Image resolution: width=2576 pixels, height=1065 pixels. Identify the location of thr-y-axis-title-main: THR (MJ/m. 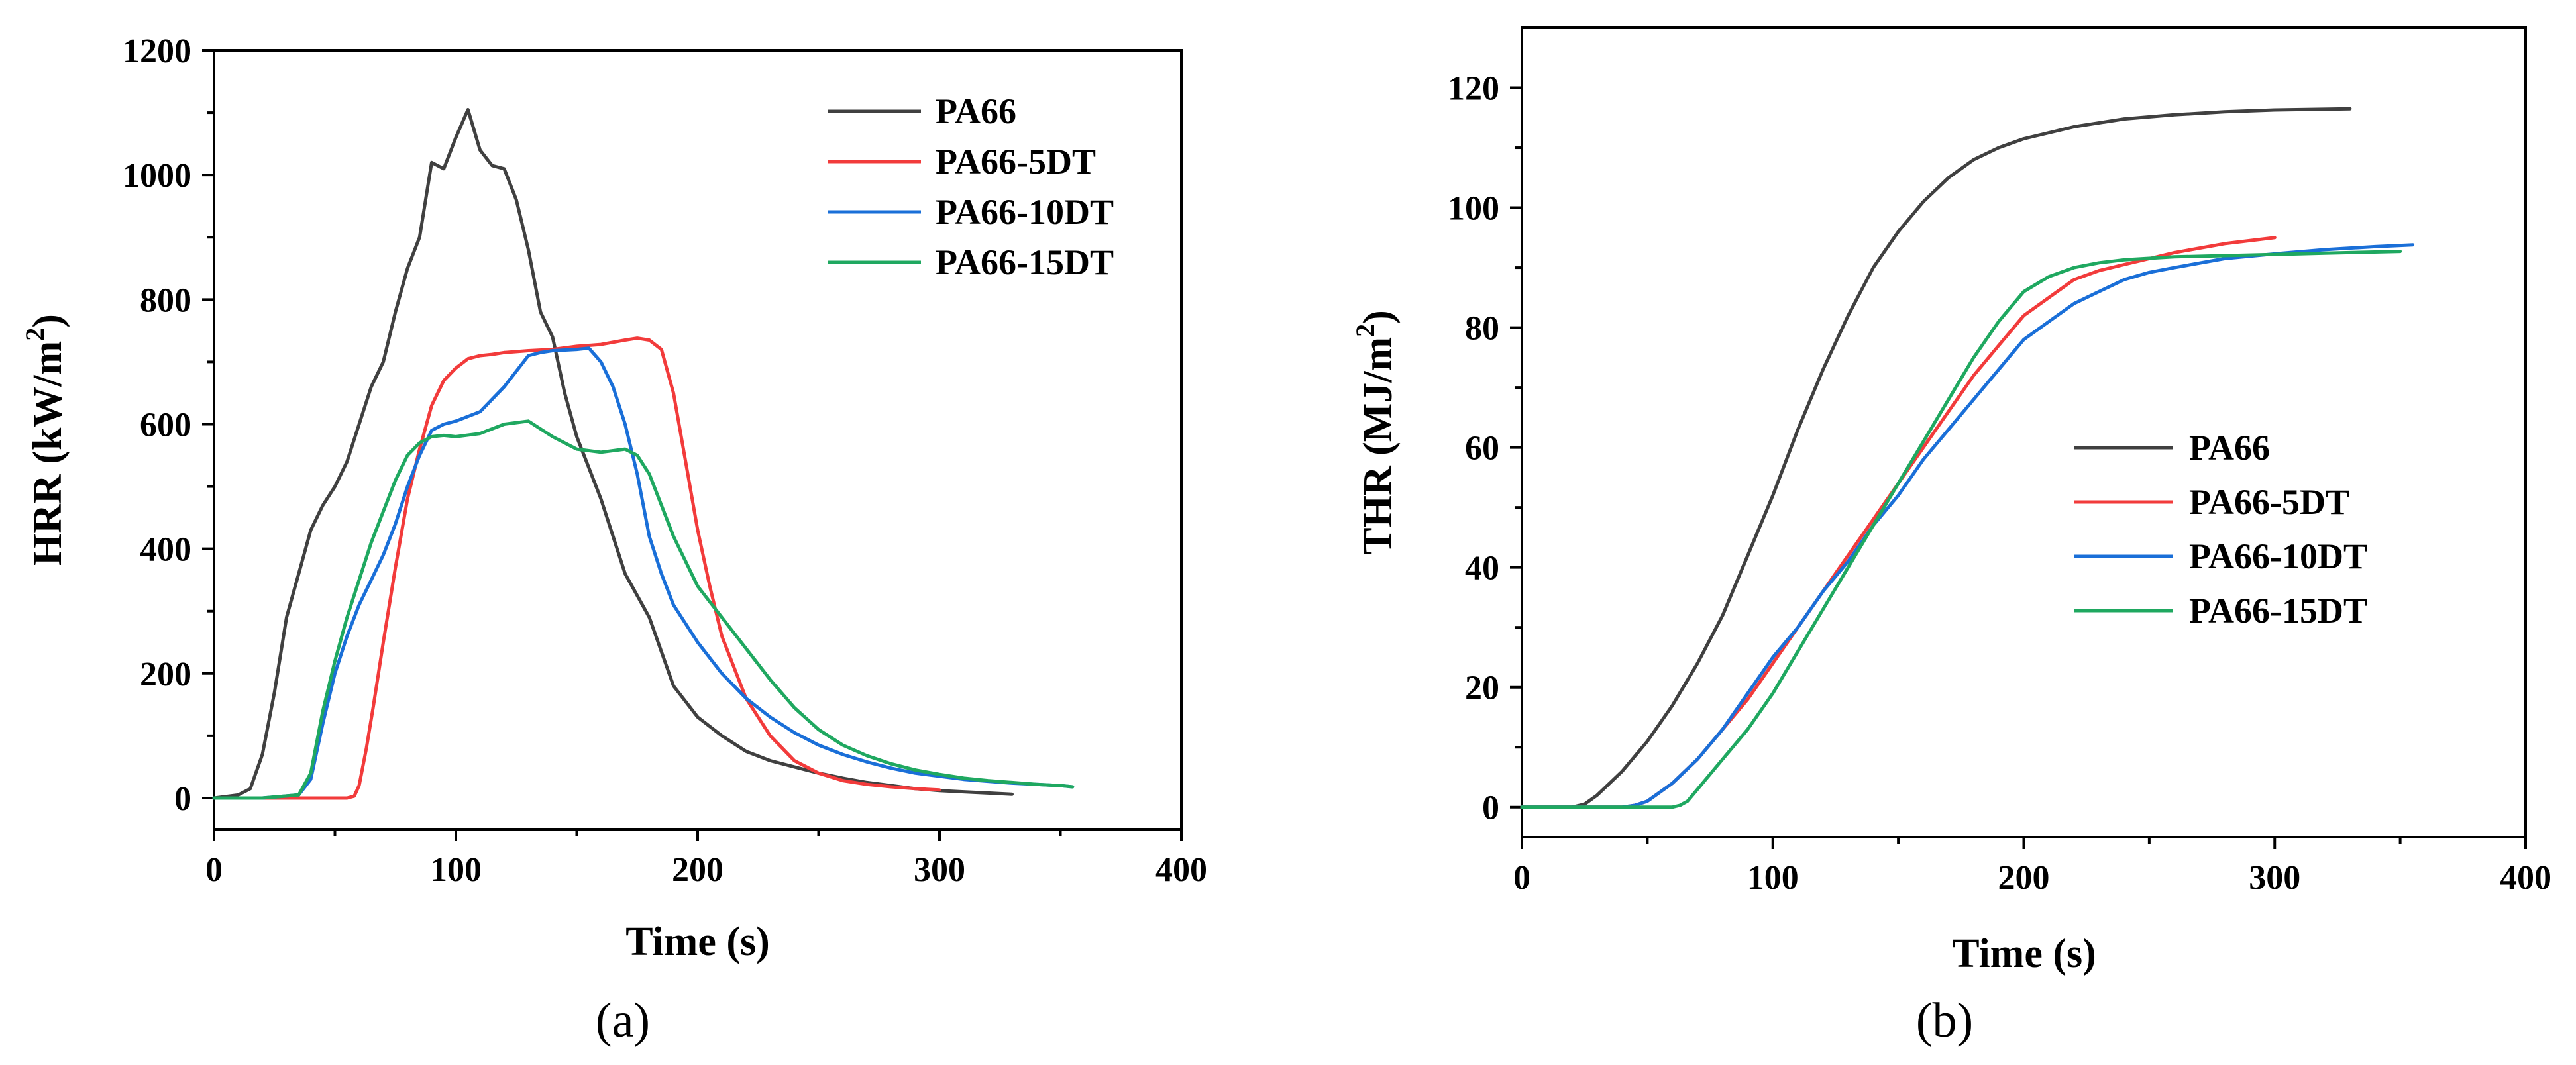
(1378, 446).